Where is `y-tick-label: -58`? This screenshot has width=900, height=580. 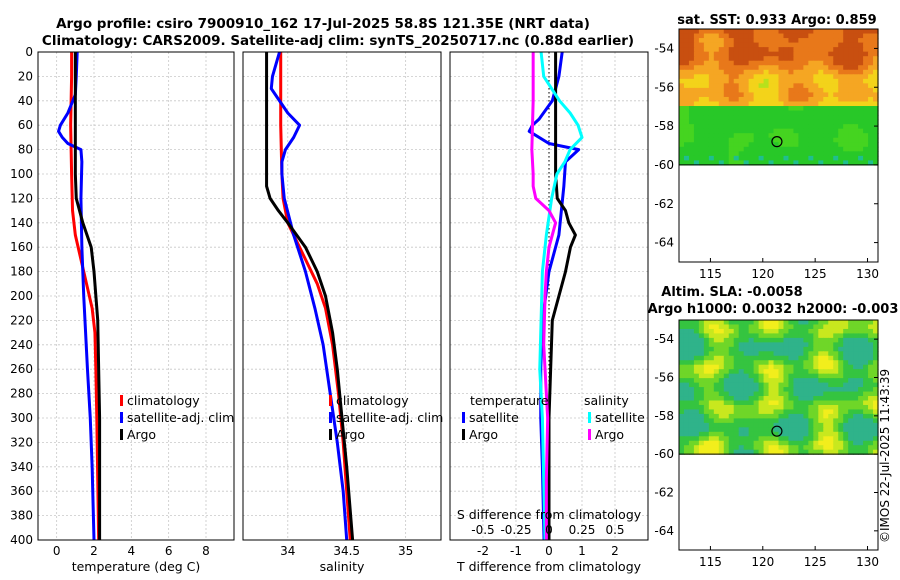 y-tick-label: -58 is located at coordinates (664, 126).